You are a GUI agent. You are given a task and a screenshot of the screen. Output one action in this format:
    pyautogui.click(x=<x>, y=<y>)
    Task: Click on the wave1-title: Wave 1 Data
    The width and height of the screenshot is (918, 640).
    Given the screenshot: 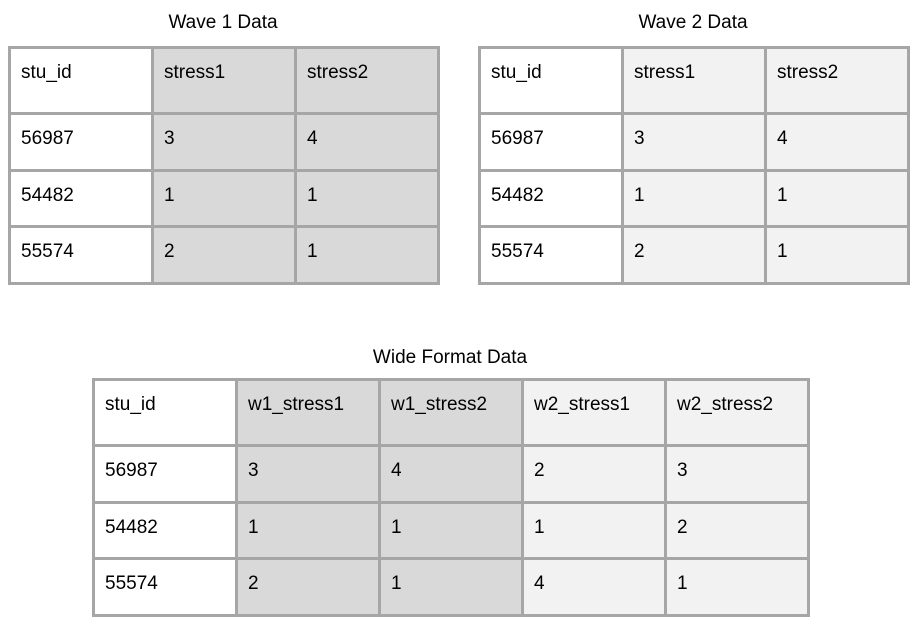 What is the action you would take?
    pyautogui.click(x=223, y=22)
    